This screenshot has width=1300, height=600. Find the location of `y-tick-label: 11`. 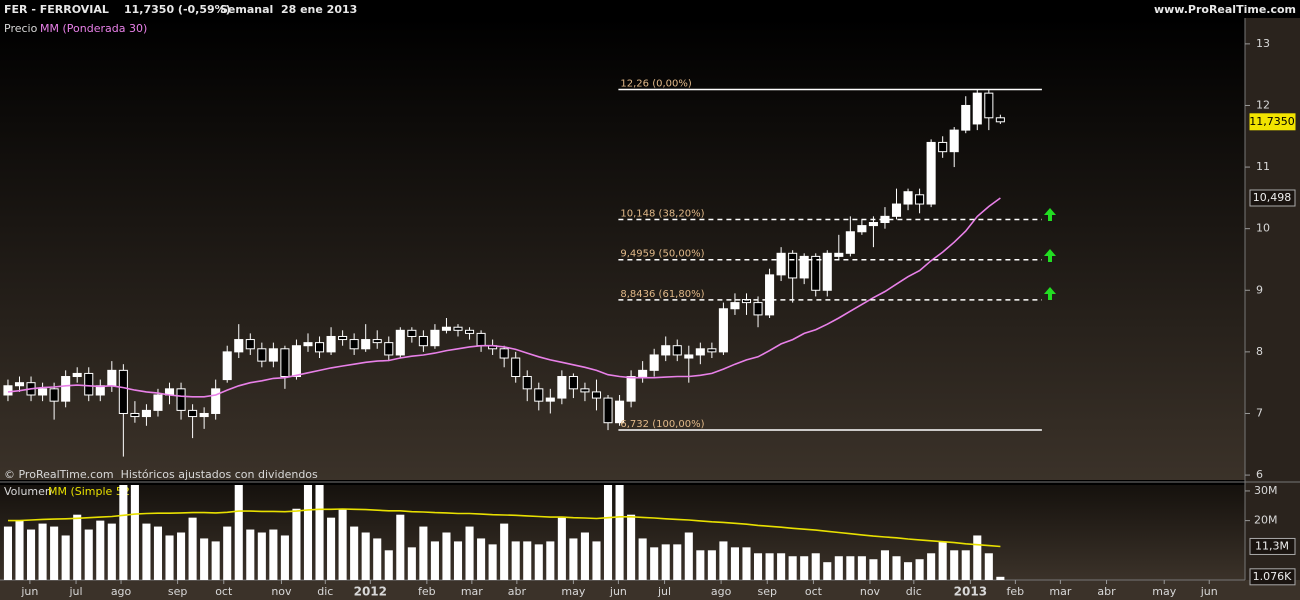

y-tick-label: 11 is located at coordinates (1263, 166).